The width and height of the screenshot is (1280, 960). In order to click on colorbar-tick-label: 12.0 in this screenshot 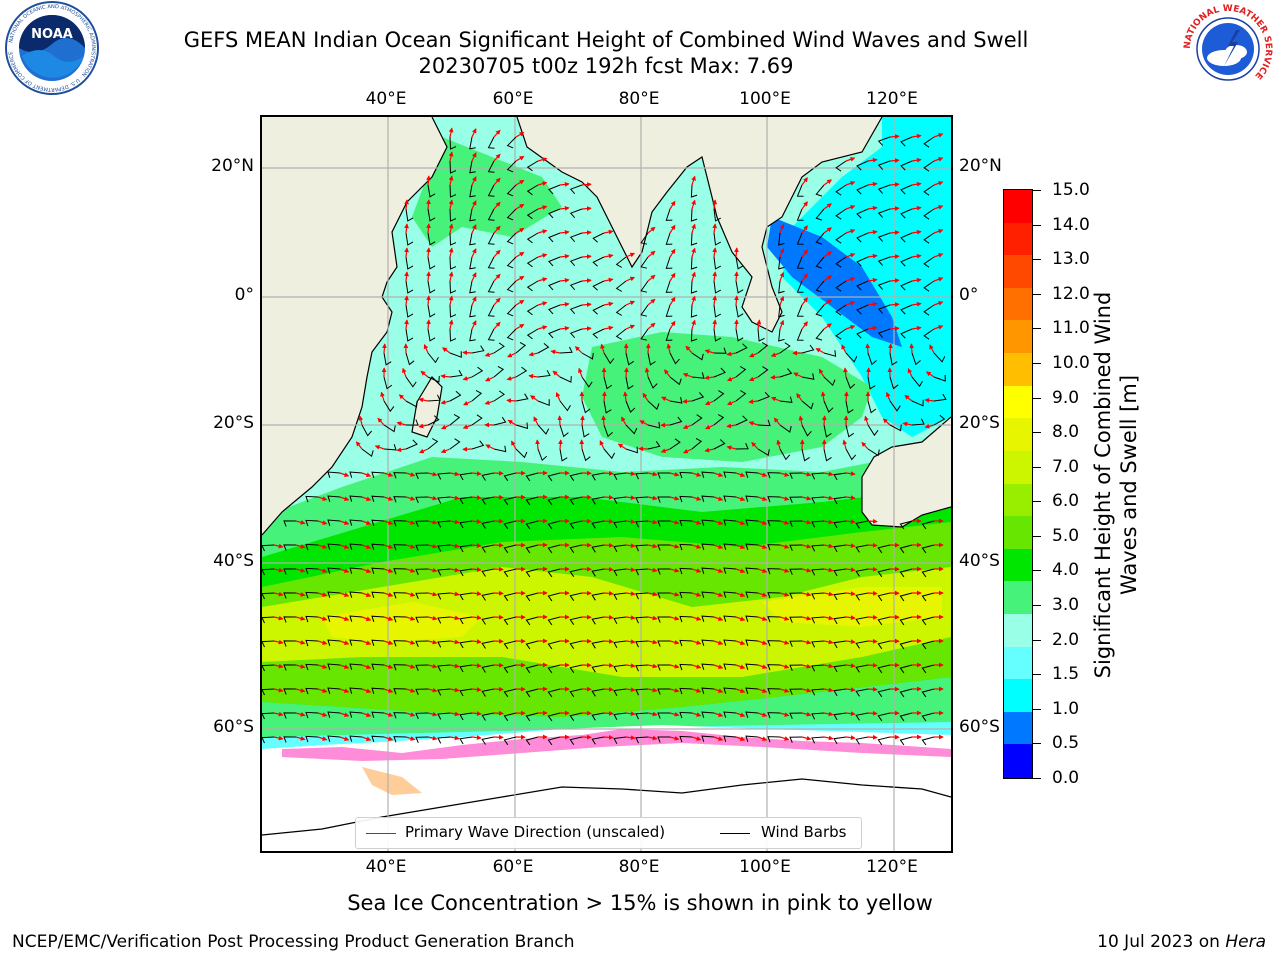, I will do `click(1071, 293)`.